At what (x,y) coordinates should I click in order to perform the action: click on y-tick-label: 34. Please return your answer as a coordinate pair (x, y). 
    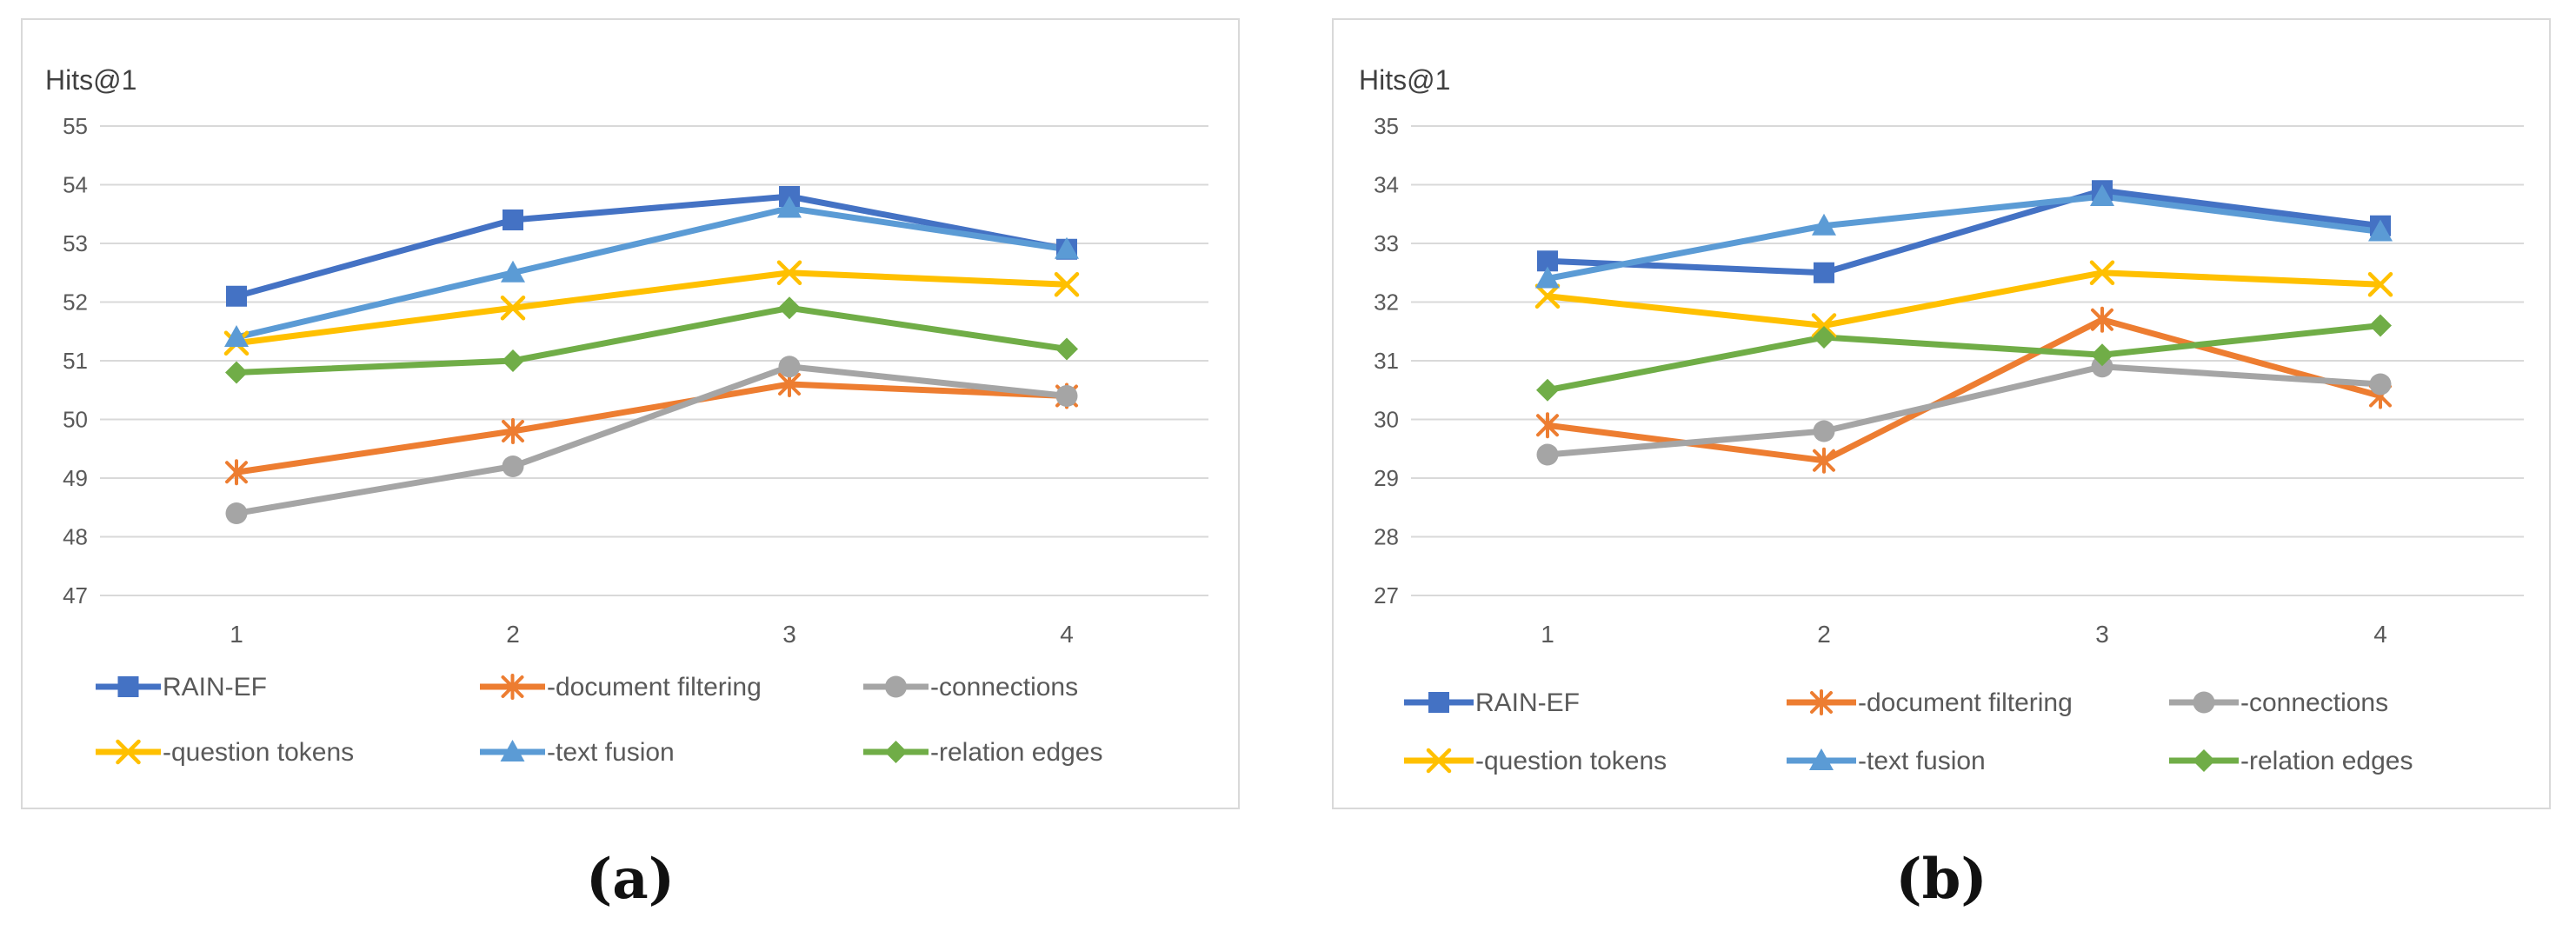
    Looking at the image, I should click on (1386, 185).